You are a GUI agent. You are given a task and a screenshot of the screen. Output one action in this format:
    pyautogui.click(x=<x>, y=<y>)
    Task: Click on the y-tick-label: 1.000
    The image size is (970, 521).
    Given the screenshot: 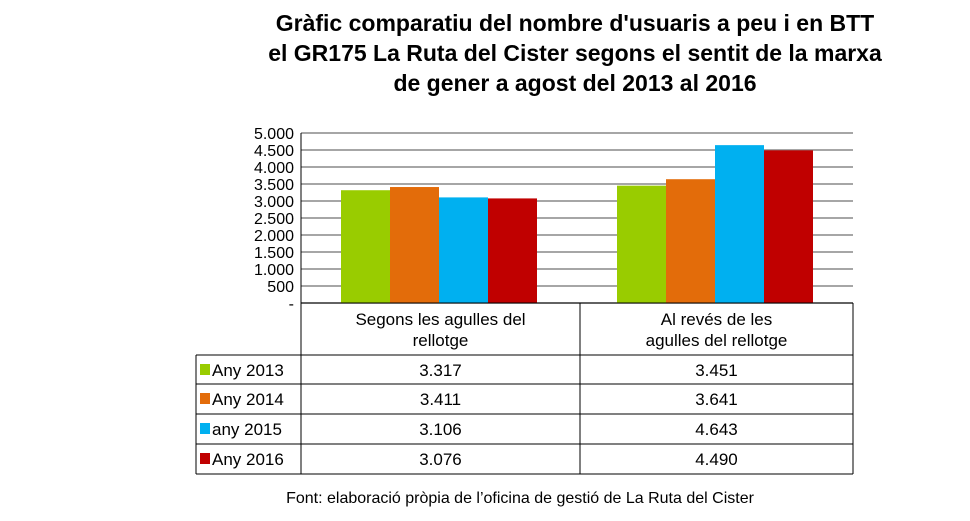 What is the action you would take?
    pyautogui.click(x=274, y=270)
    